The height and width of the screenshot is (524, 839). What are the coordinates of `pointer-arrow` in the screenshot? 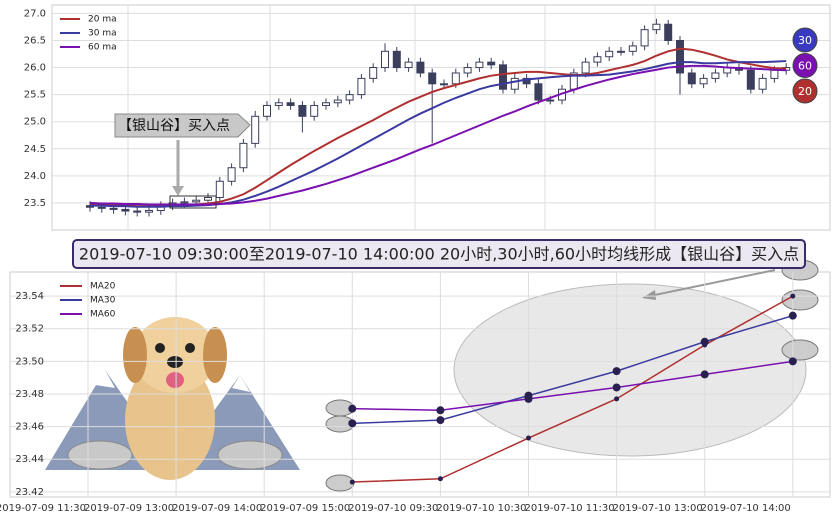 It's located at (710, 283).